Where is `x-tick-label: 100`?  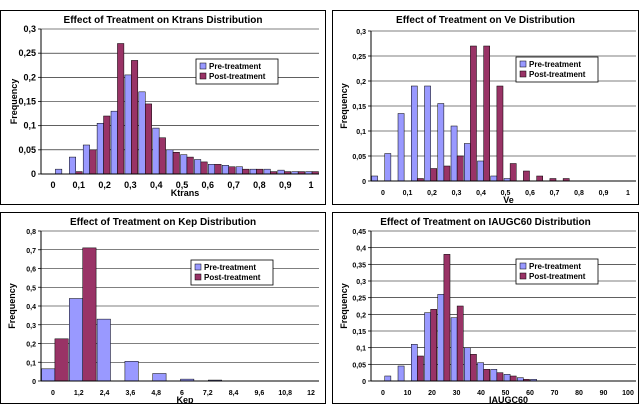 x-tick-label: 100 is located at coordinates (628, 393).